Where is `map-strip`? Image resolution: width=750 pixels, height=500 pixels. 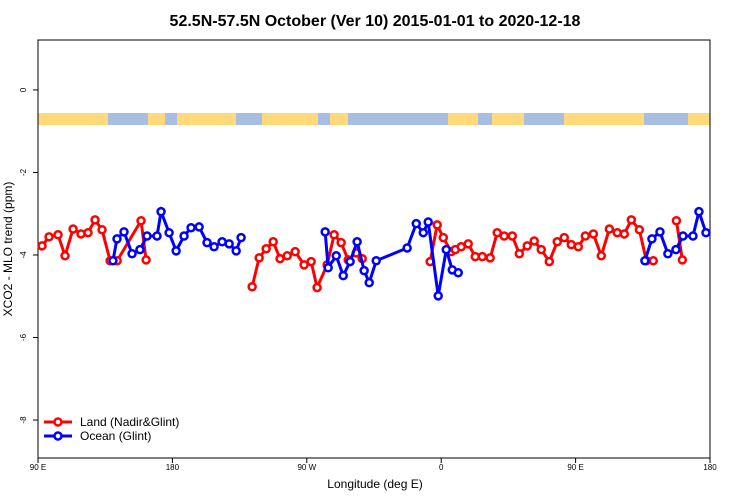
map-strip is located at coordinates (374, 119).